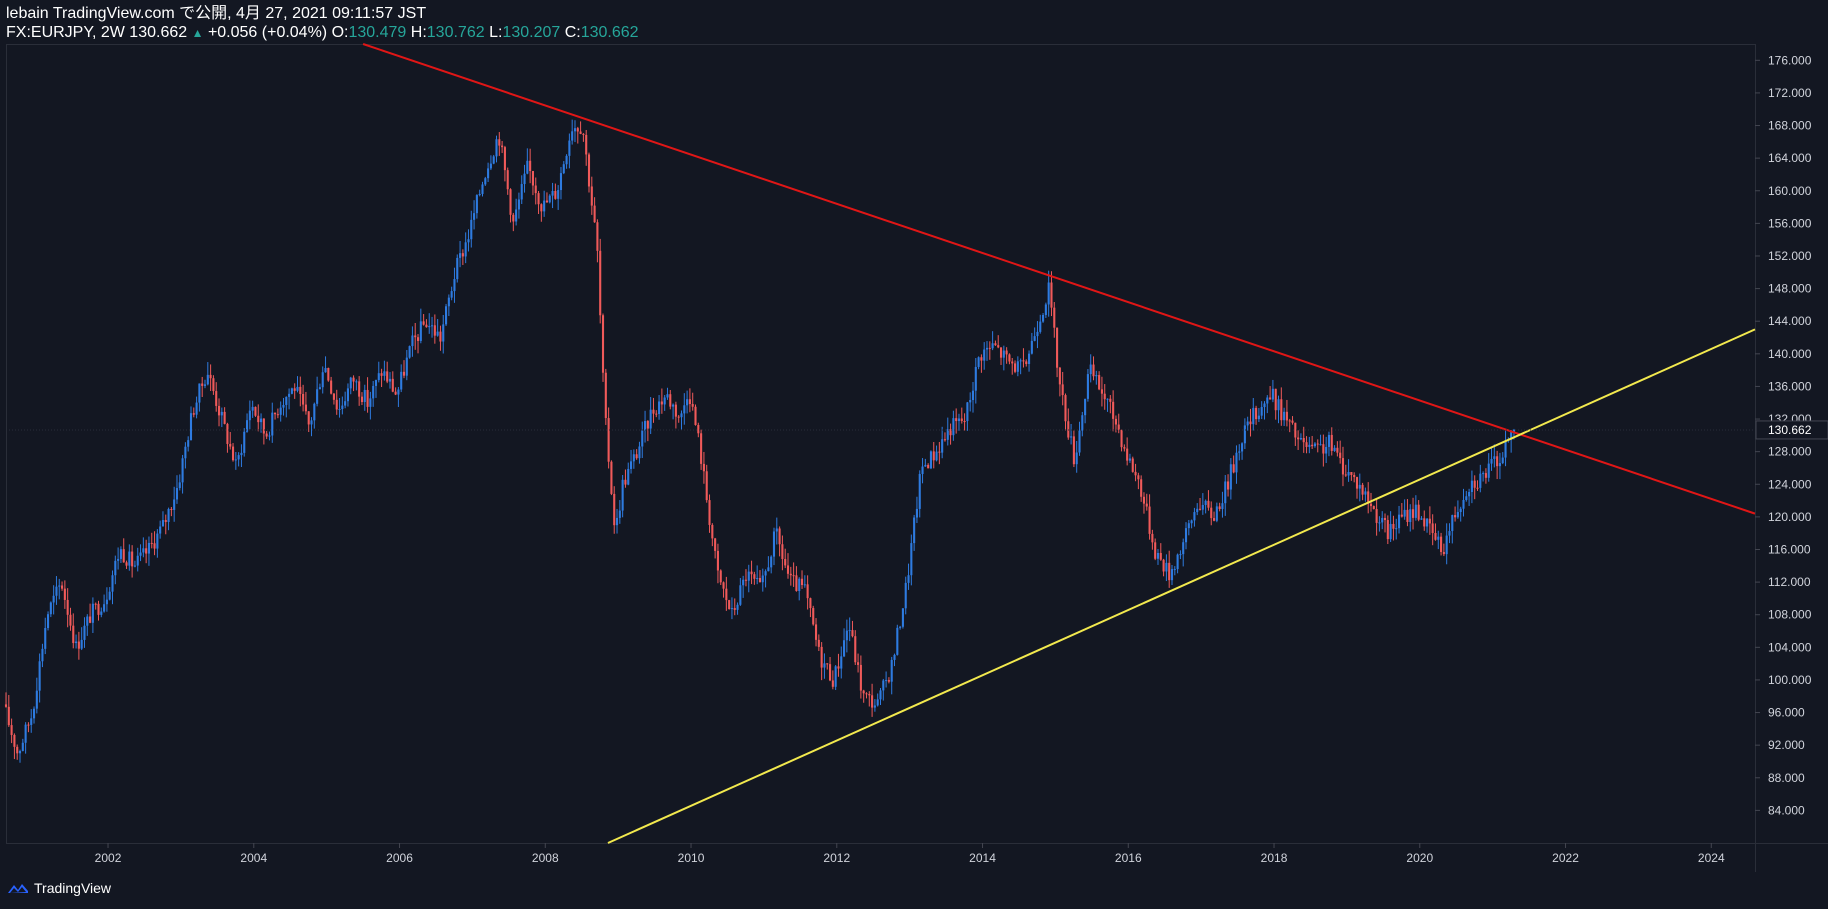 The image size is (1828, 909). Describe the element at coordinates (418, 32) in the screenshot. I see `high-label: H:` at that location.